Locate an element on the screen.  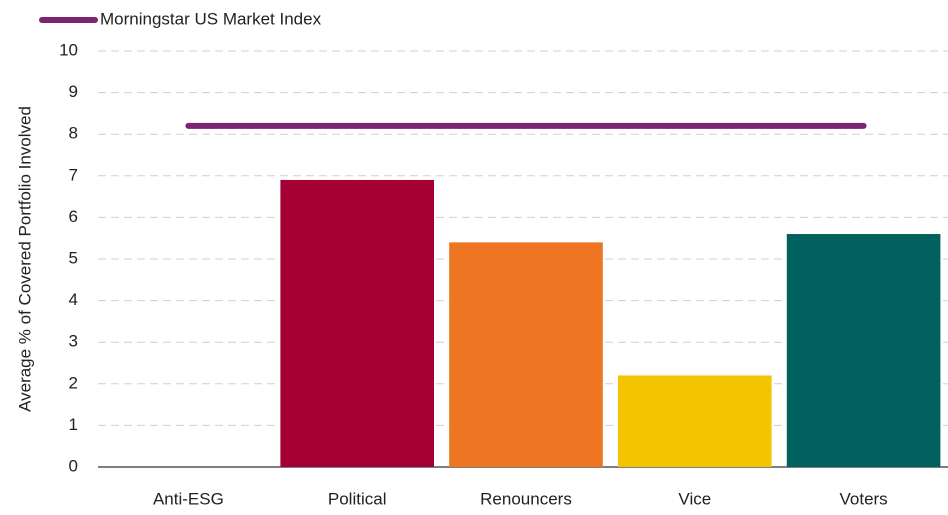
x-tick-label: Renouncers is located at coordinates (526, 498).